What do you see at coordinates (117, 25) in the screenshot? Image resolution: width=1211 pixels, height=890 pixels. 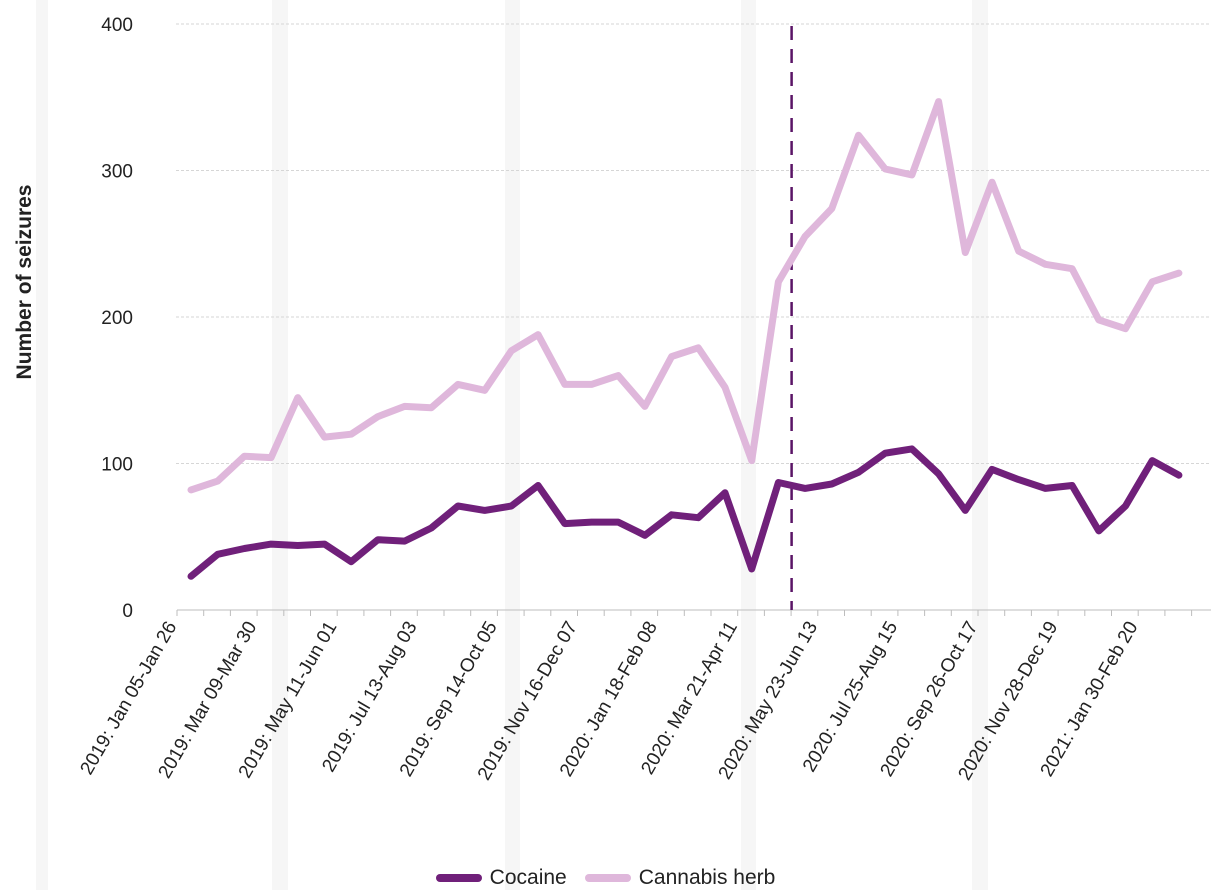 I see `y-tick-label: 400` at bounding box center [117, 25].